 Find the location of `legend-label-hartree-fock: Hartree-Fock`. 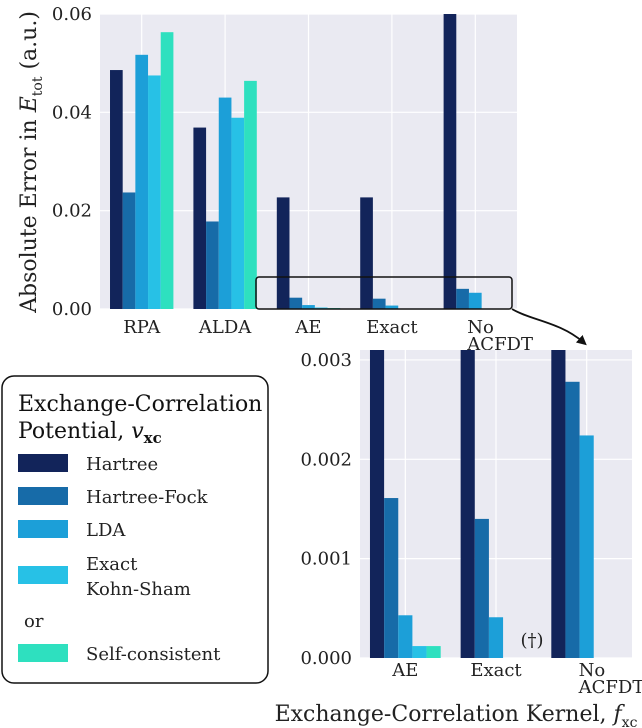

legend-label-hartree-fock: Hartree-Fock is located at coordinates (147, 497).